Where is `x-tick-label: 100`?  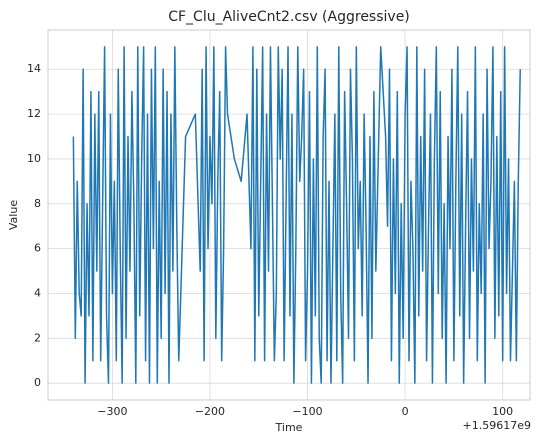
x-tick-label: 100 is located at coordinates (502, 411).